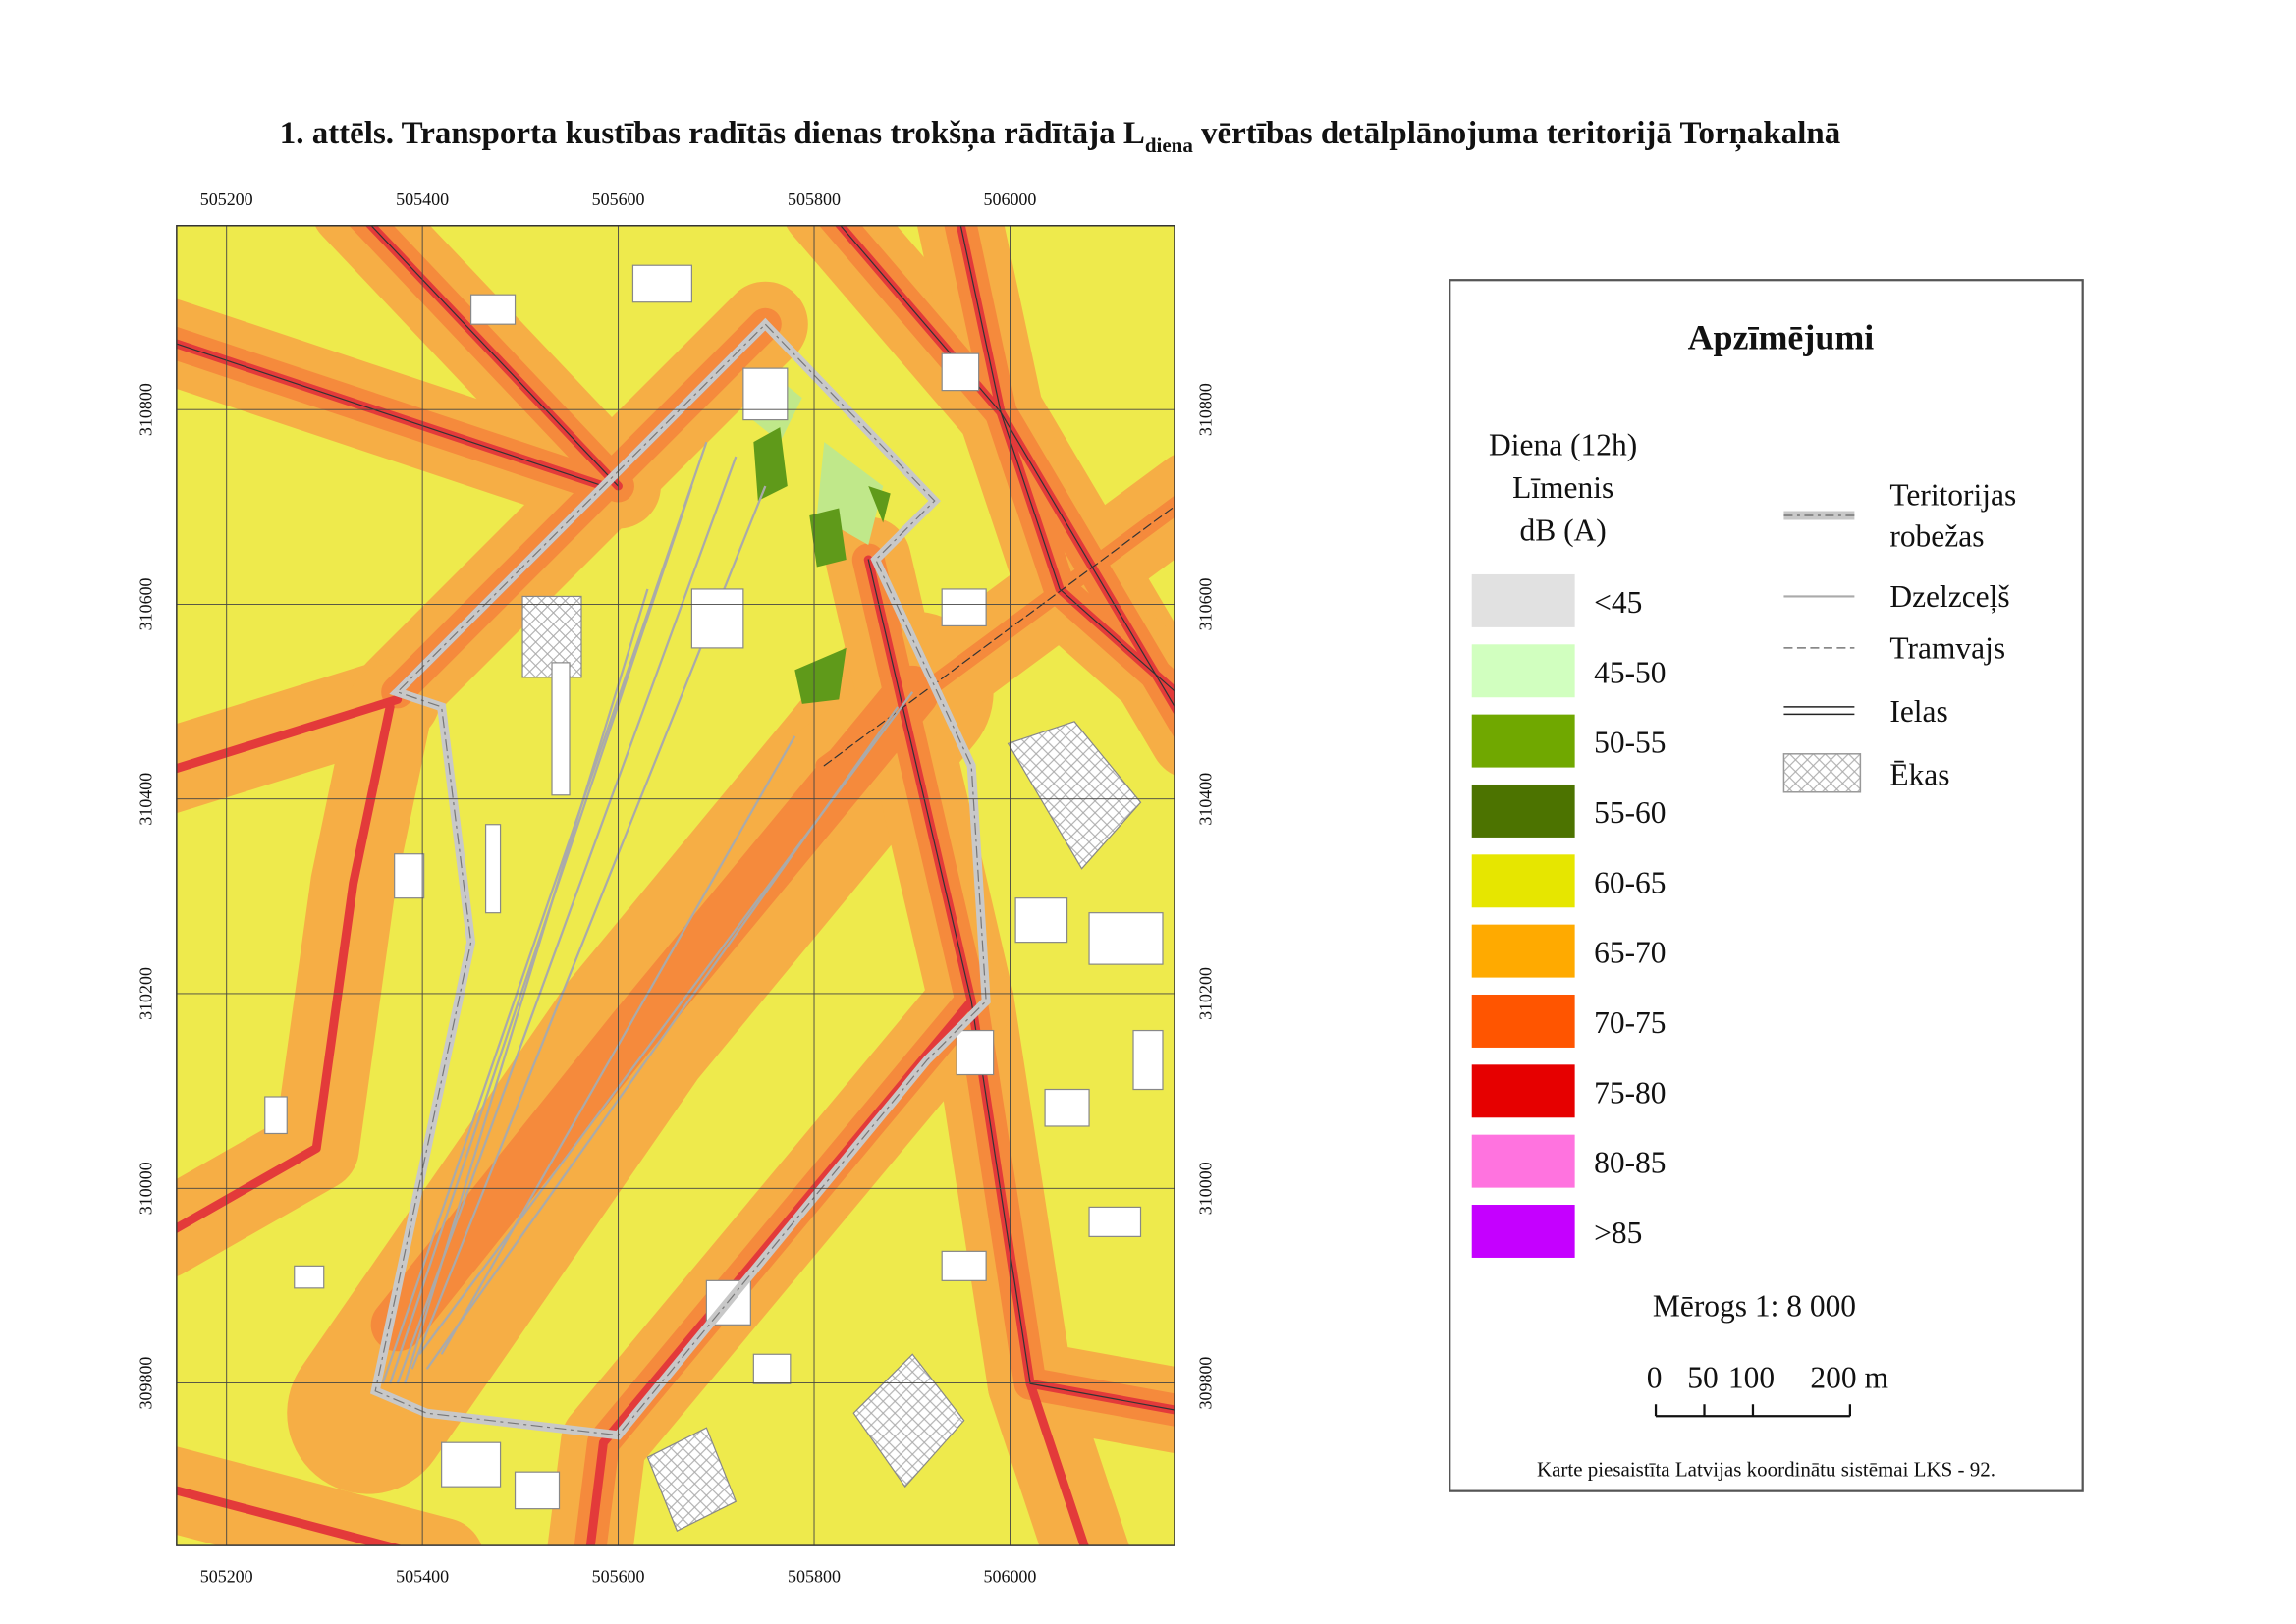 This screenshot has height=1624, width=2296. Describe the element at coordinates (1918, 711) in the screenshot. I see `streets-label: Ielas` at that location.